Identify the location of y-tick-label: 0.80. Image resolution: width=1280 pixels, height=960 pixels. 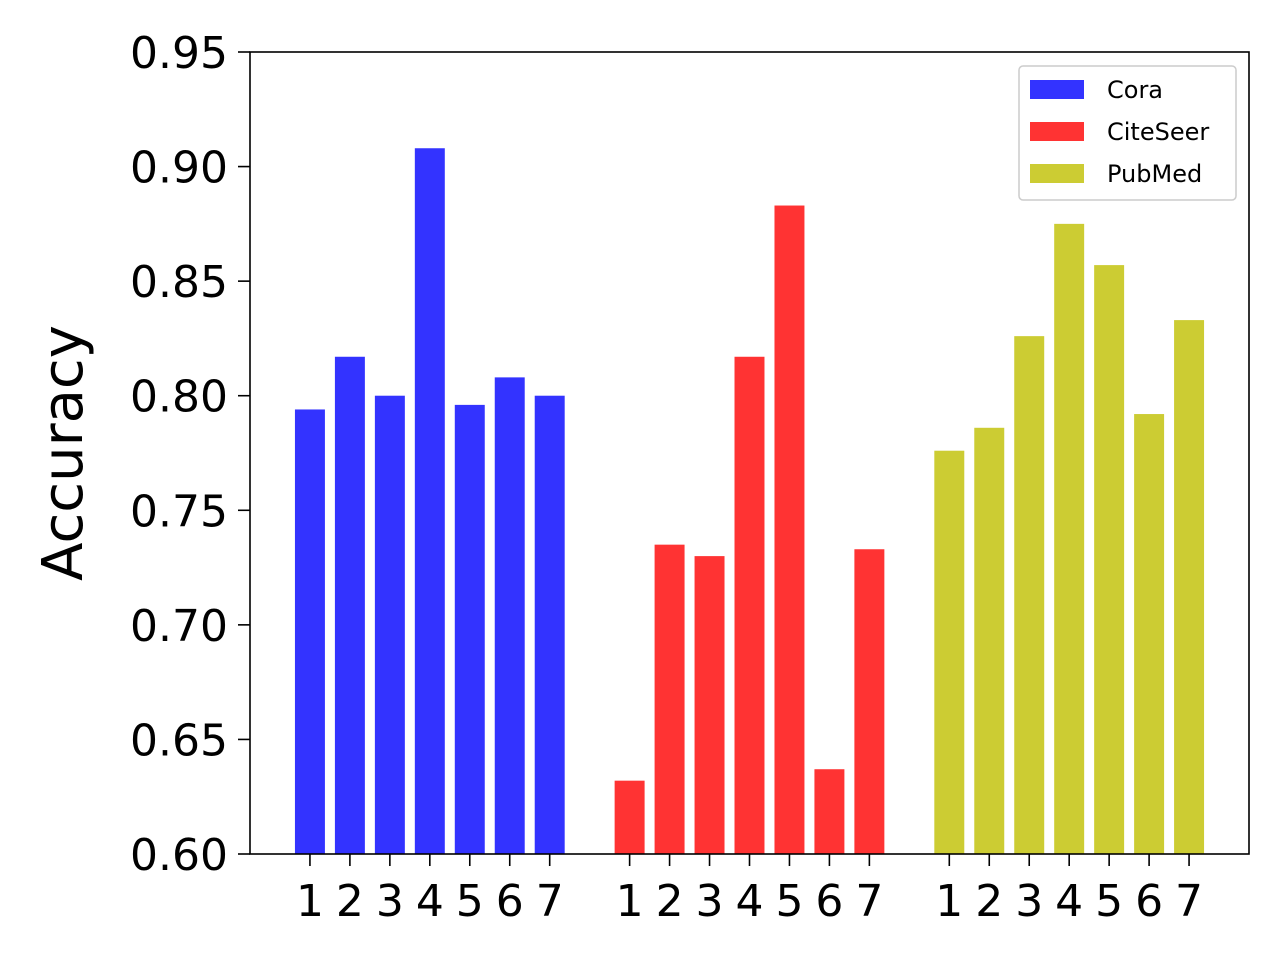
(179, 397).